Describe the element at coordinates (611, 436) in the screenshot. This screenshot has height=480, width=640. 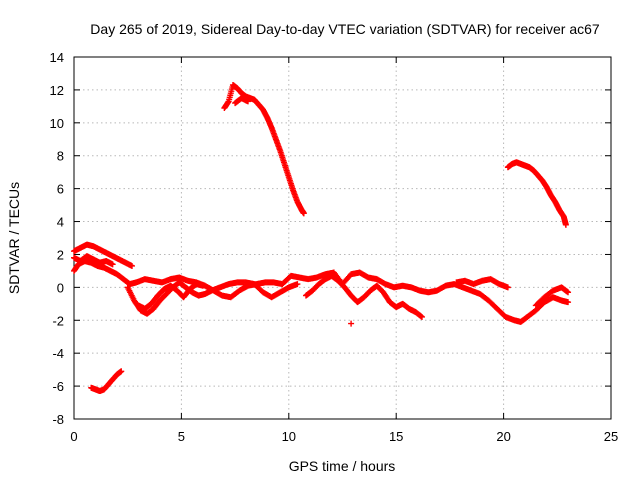
I see `x-tick-label: 25` at that location.